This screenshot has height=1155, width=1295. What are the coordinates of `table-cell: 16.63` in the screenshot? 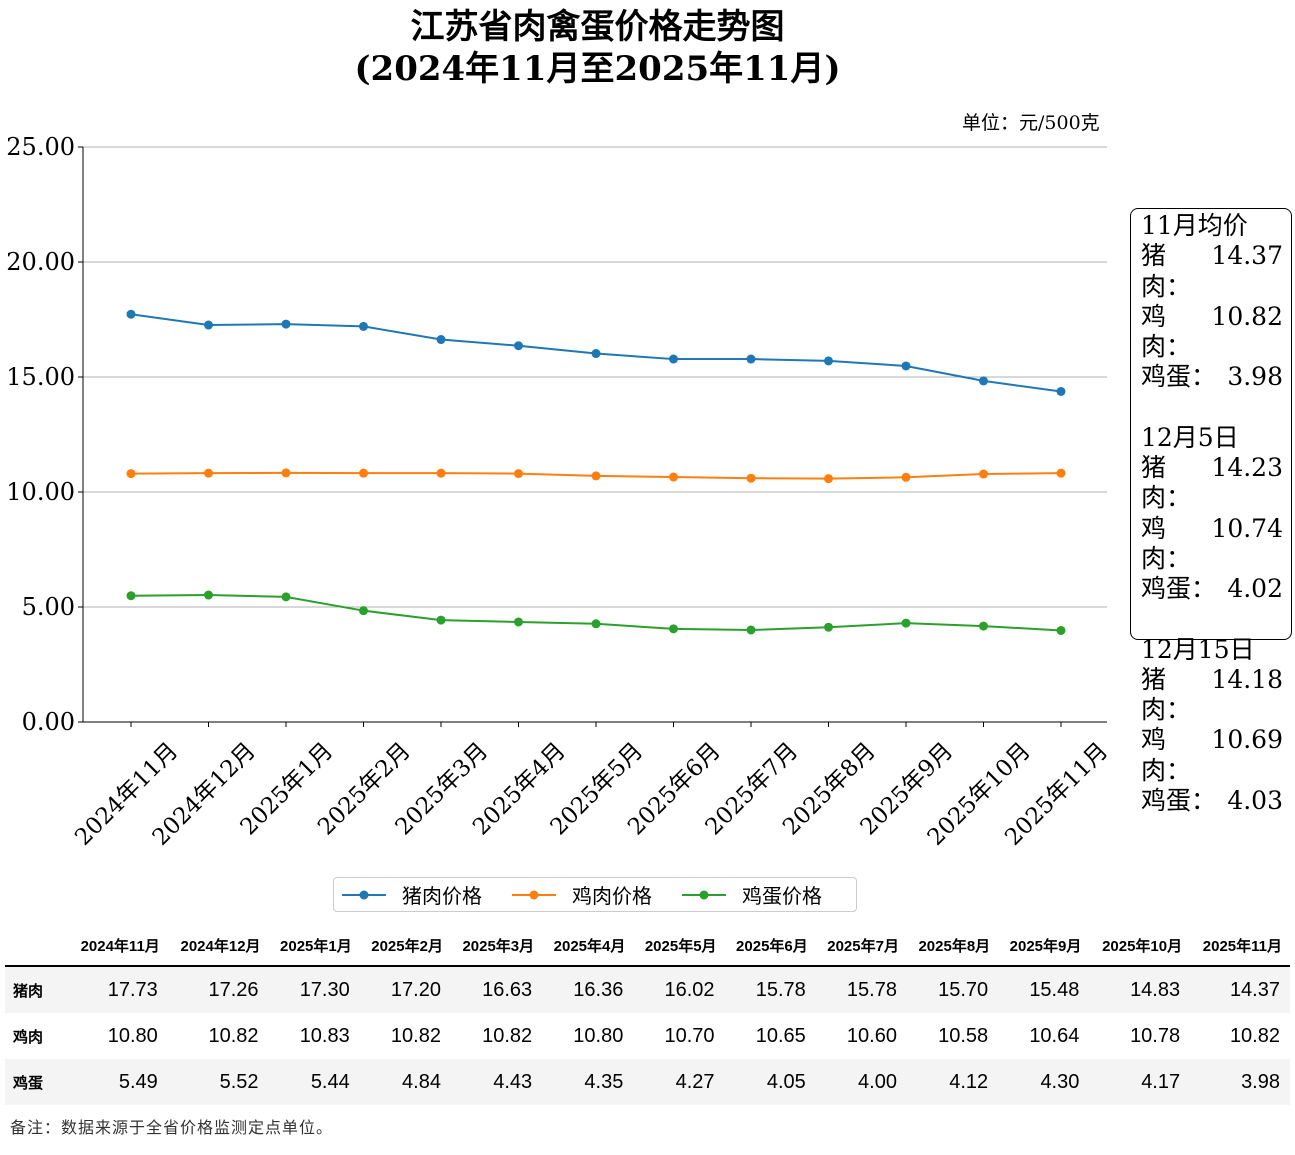 It's located at (496, 989).